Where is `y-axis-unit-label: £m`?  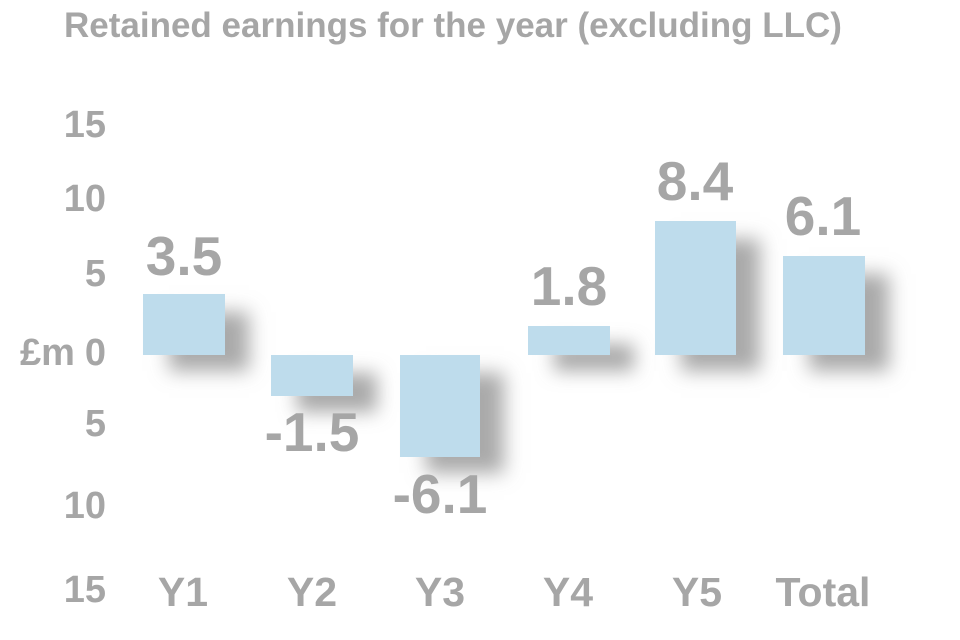 y-axis-unit-label: £m is located at coordinates (47, 353).